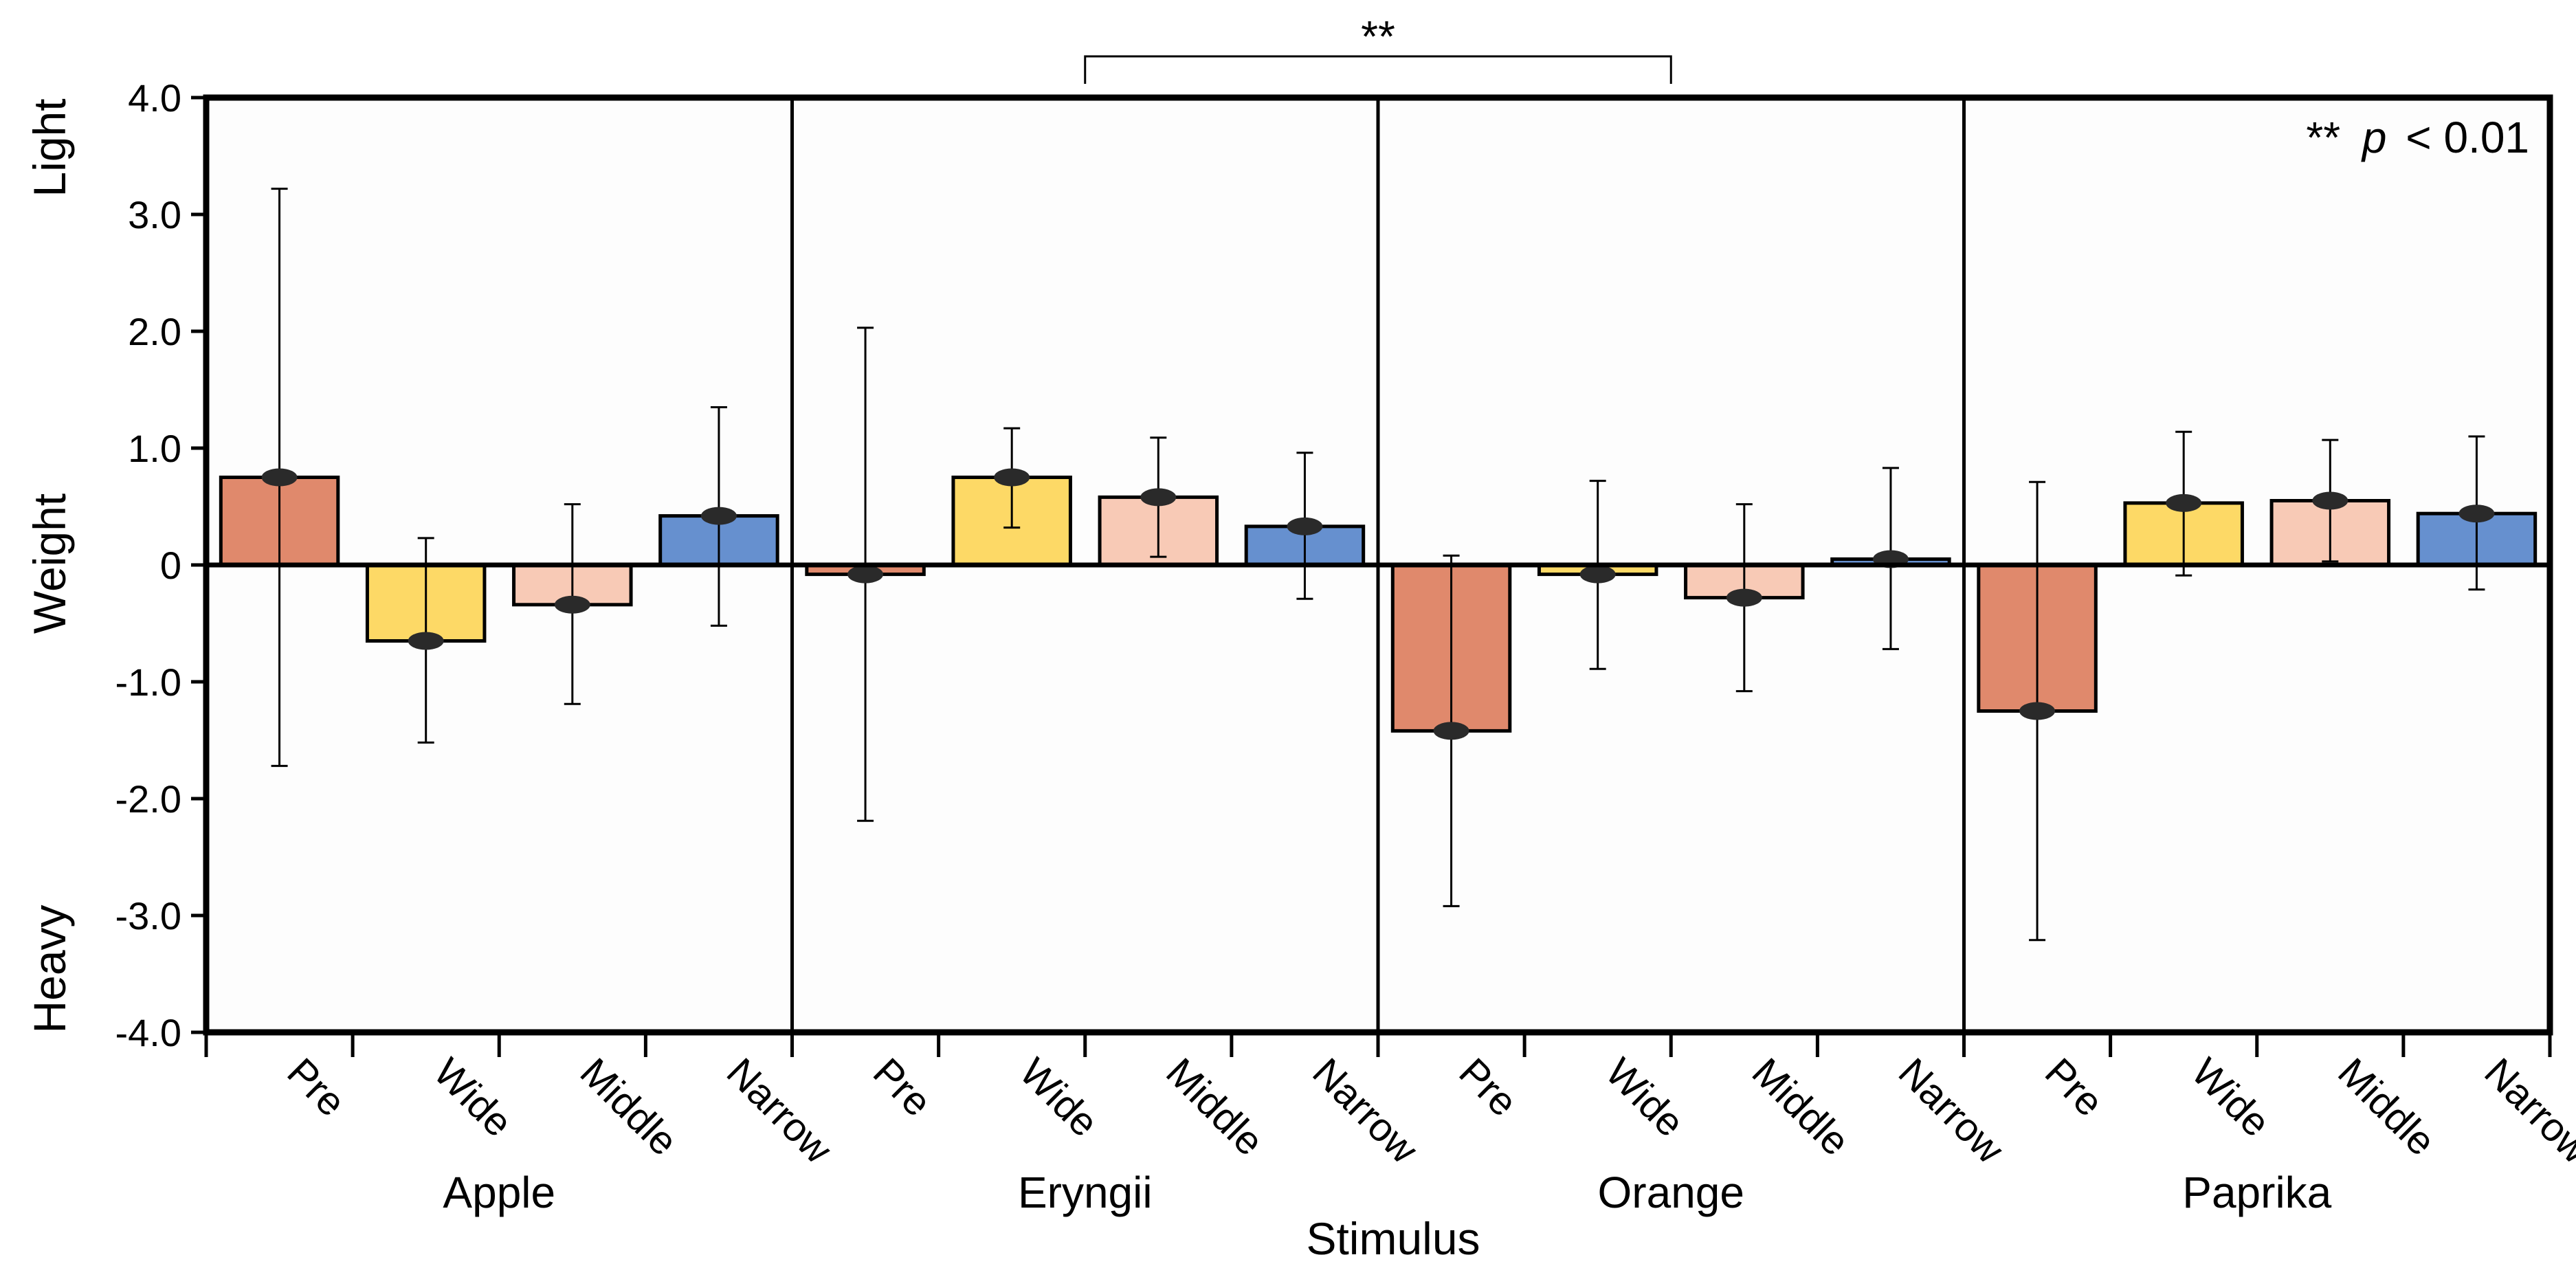 Image resolution: width=2576 pixels, height=1288 pixels. What do you see at coordinates (1085, 1192) in the screenshot?
I see `group-label: Eryngii` at bounding box center [1085, 1192].